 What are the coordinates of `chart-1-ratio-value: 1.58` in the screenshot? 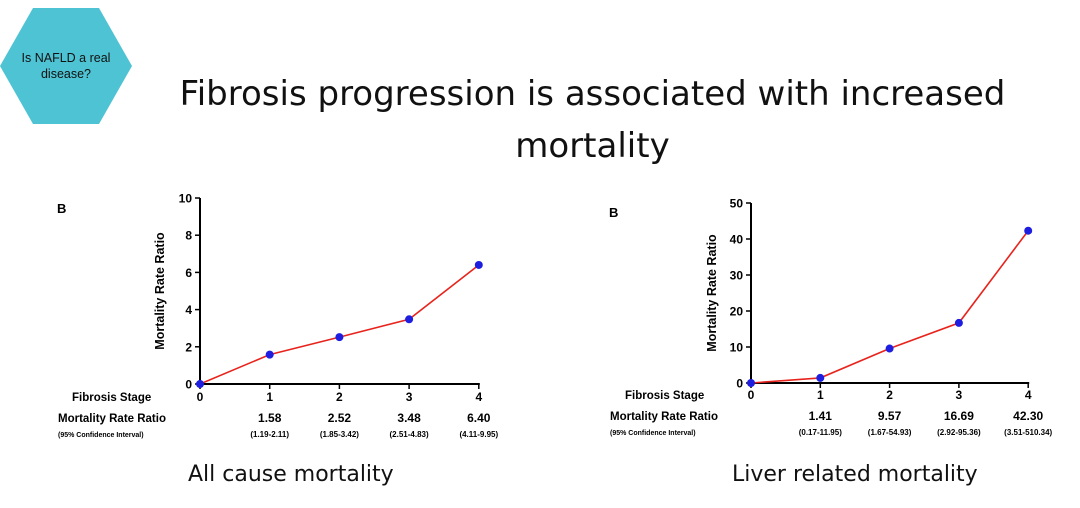 It's located at (270, 418).